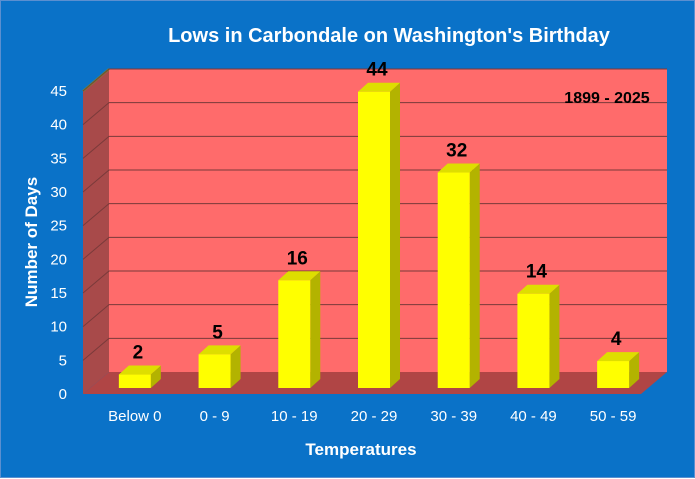 This screenshot has width=695, height=479. What do you see at coordinates (58, 259) in the screenshot?
I see `y-tick-label: 20` at bounding box center [58, 259].